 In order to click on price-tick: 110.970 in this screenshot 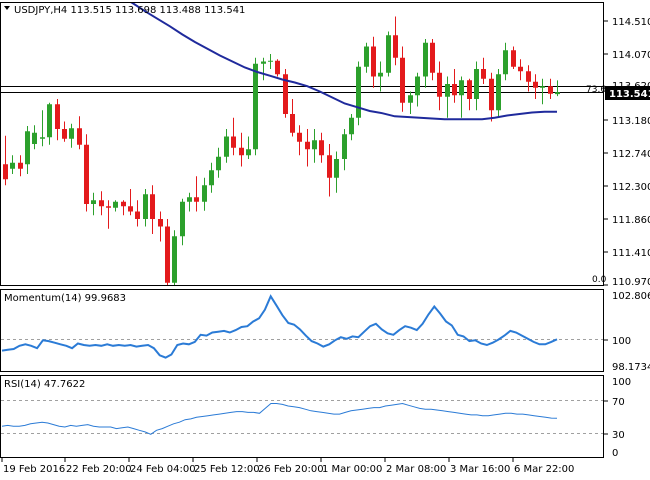, I will do `click(631, 282)`.